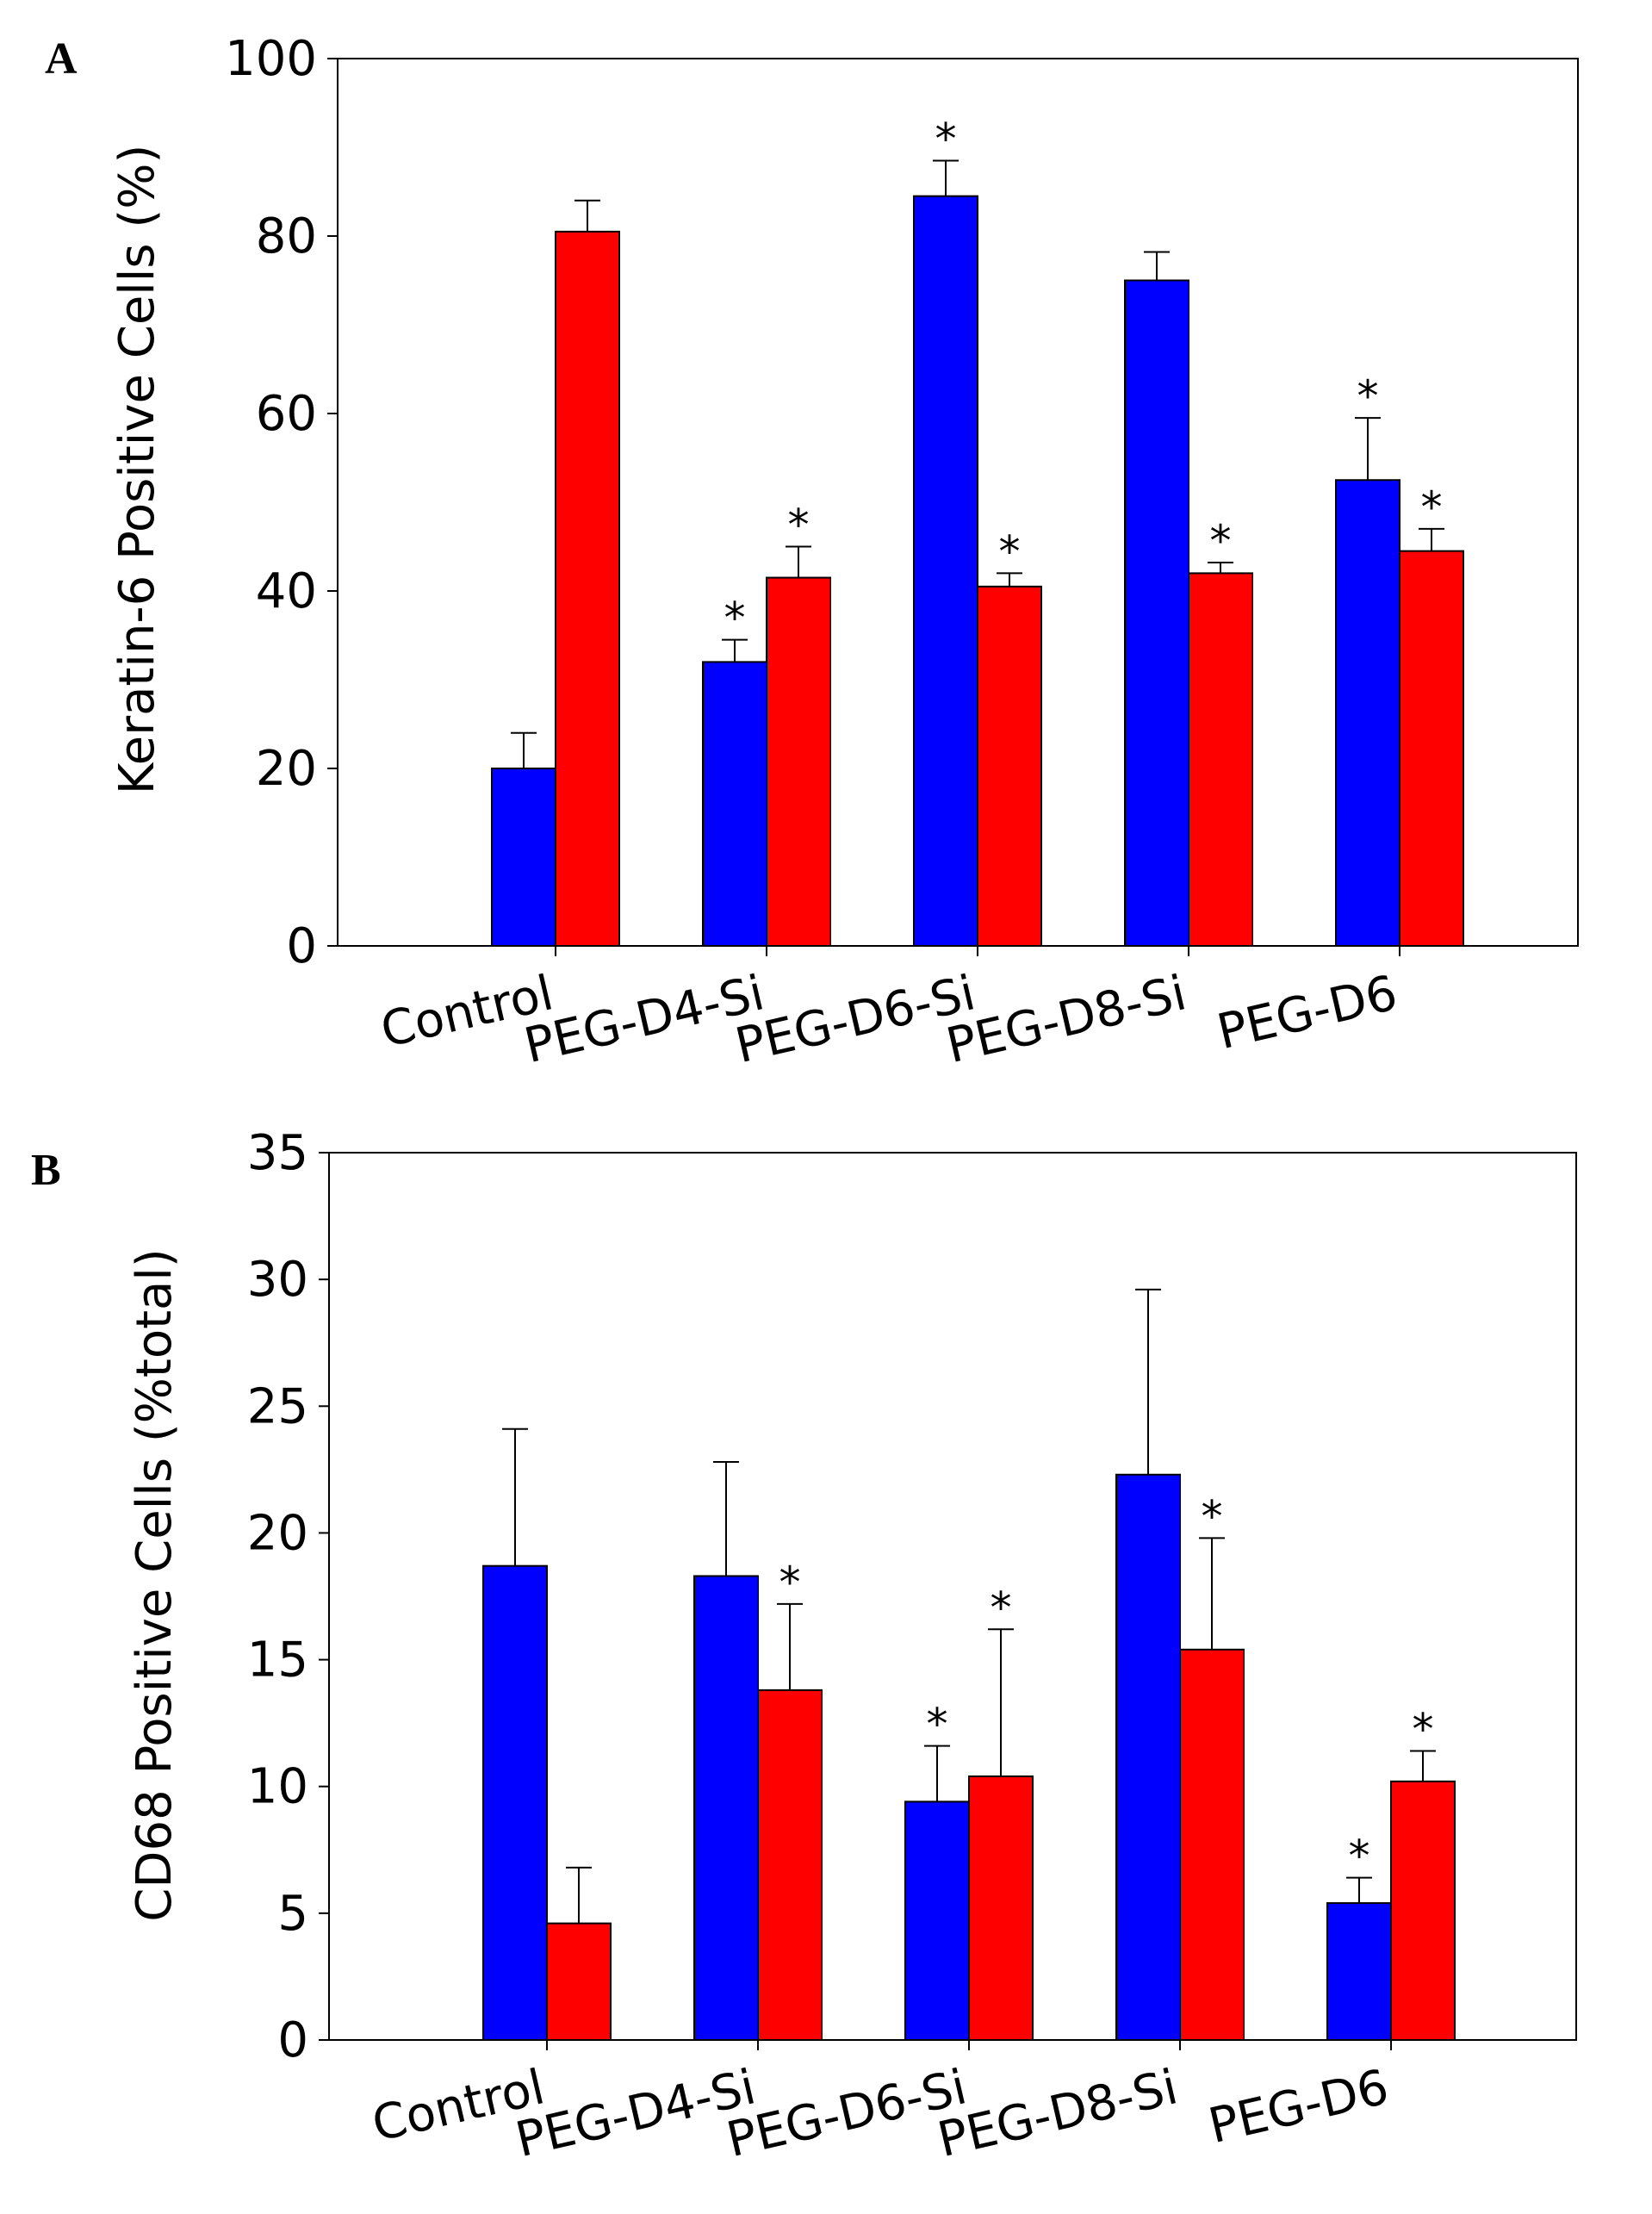  Describe the element at coordinates (277, 1660) in the screenshot. I see `panel-b-y-tick-label: 15` at that location.